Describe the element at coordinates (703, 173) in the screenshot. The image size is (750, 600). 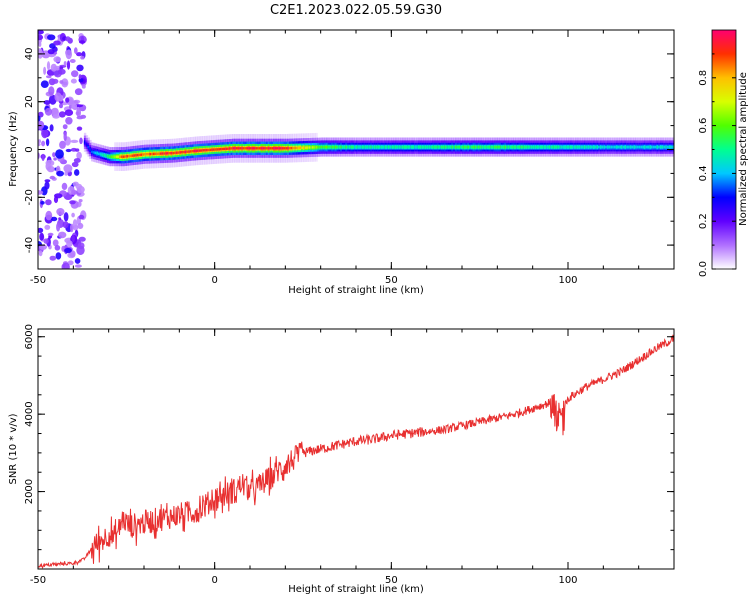
I see `colorbar-tick-label: 0.4` at that location.